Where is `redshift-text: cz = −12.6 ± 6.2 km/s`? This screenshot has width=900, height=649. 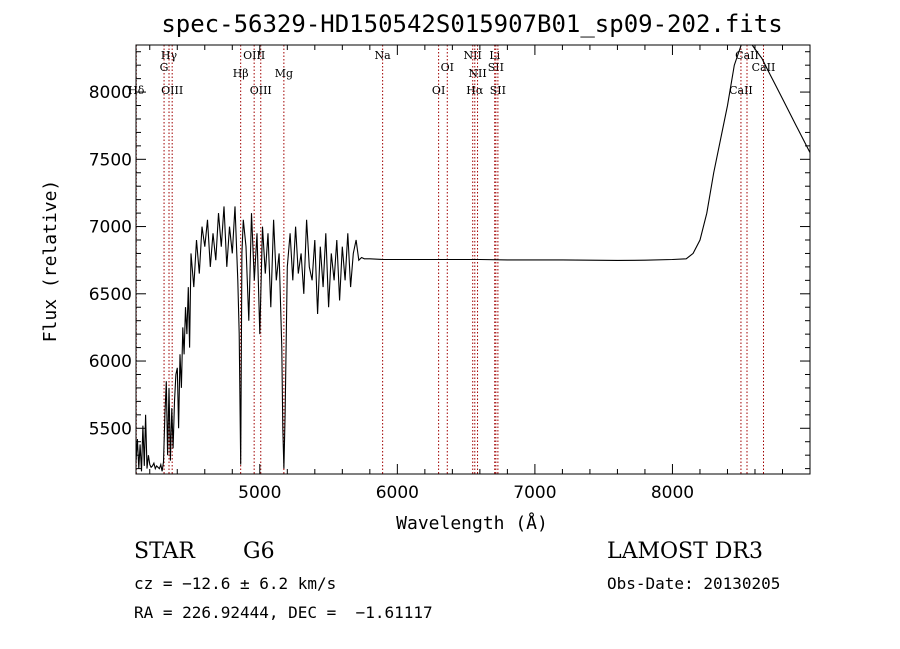
redshift-text: cz = −12.6 ± 6.2 km/s is located at coordinates (235, 583).